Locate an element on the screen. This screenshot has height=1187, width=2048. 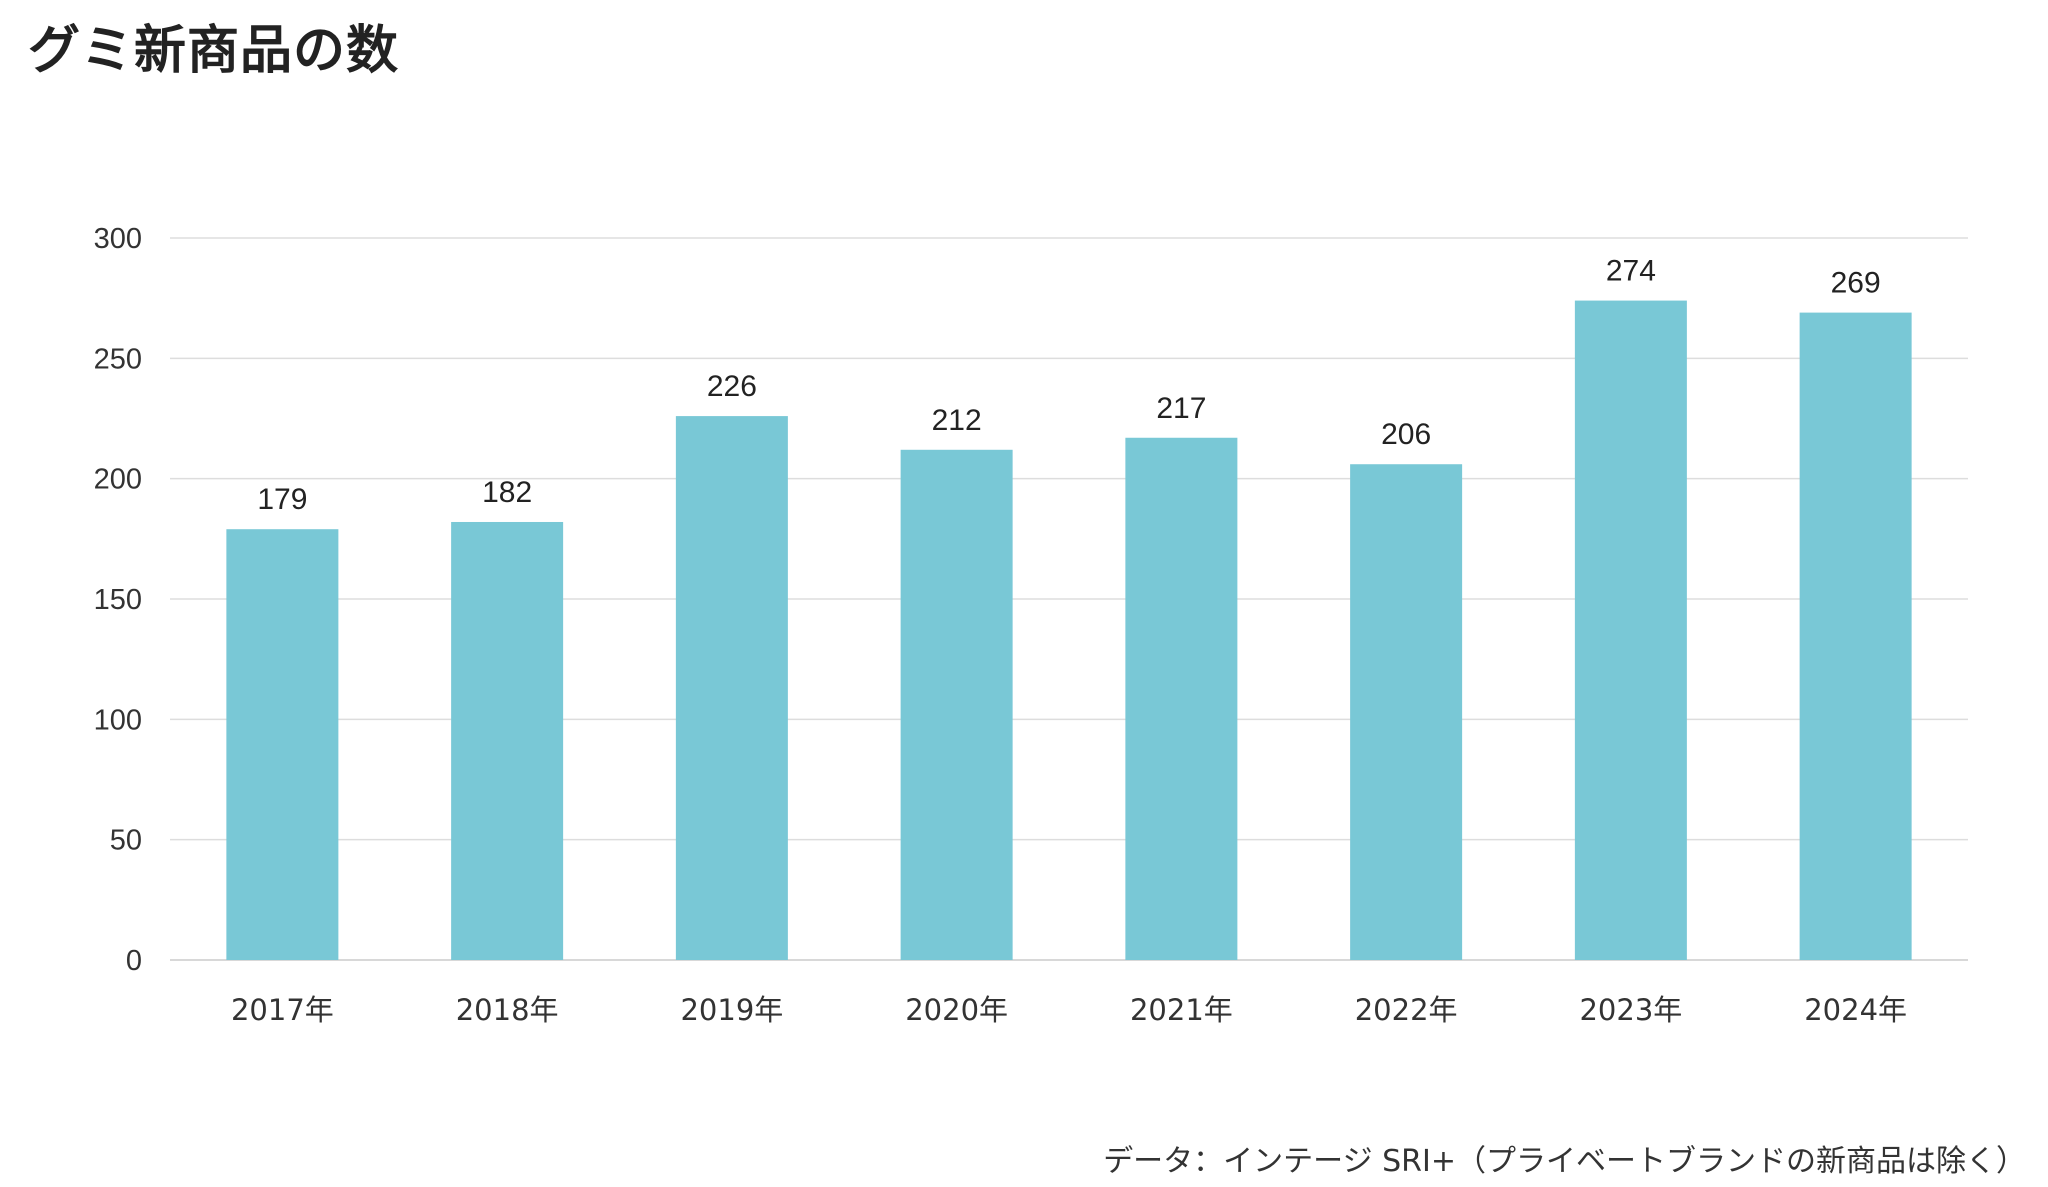
bar-value-label: 206 is located at coordinates (1406, 434).